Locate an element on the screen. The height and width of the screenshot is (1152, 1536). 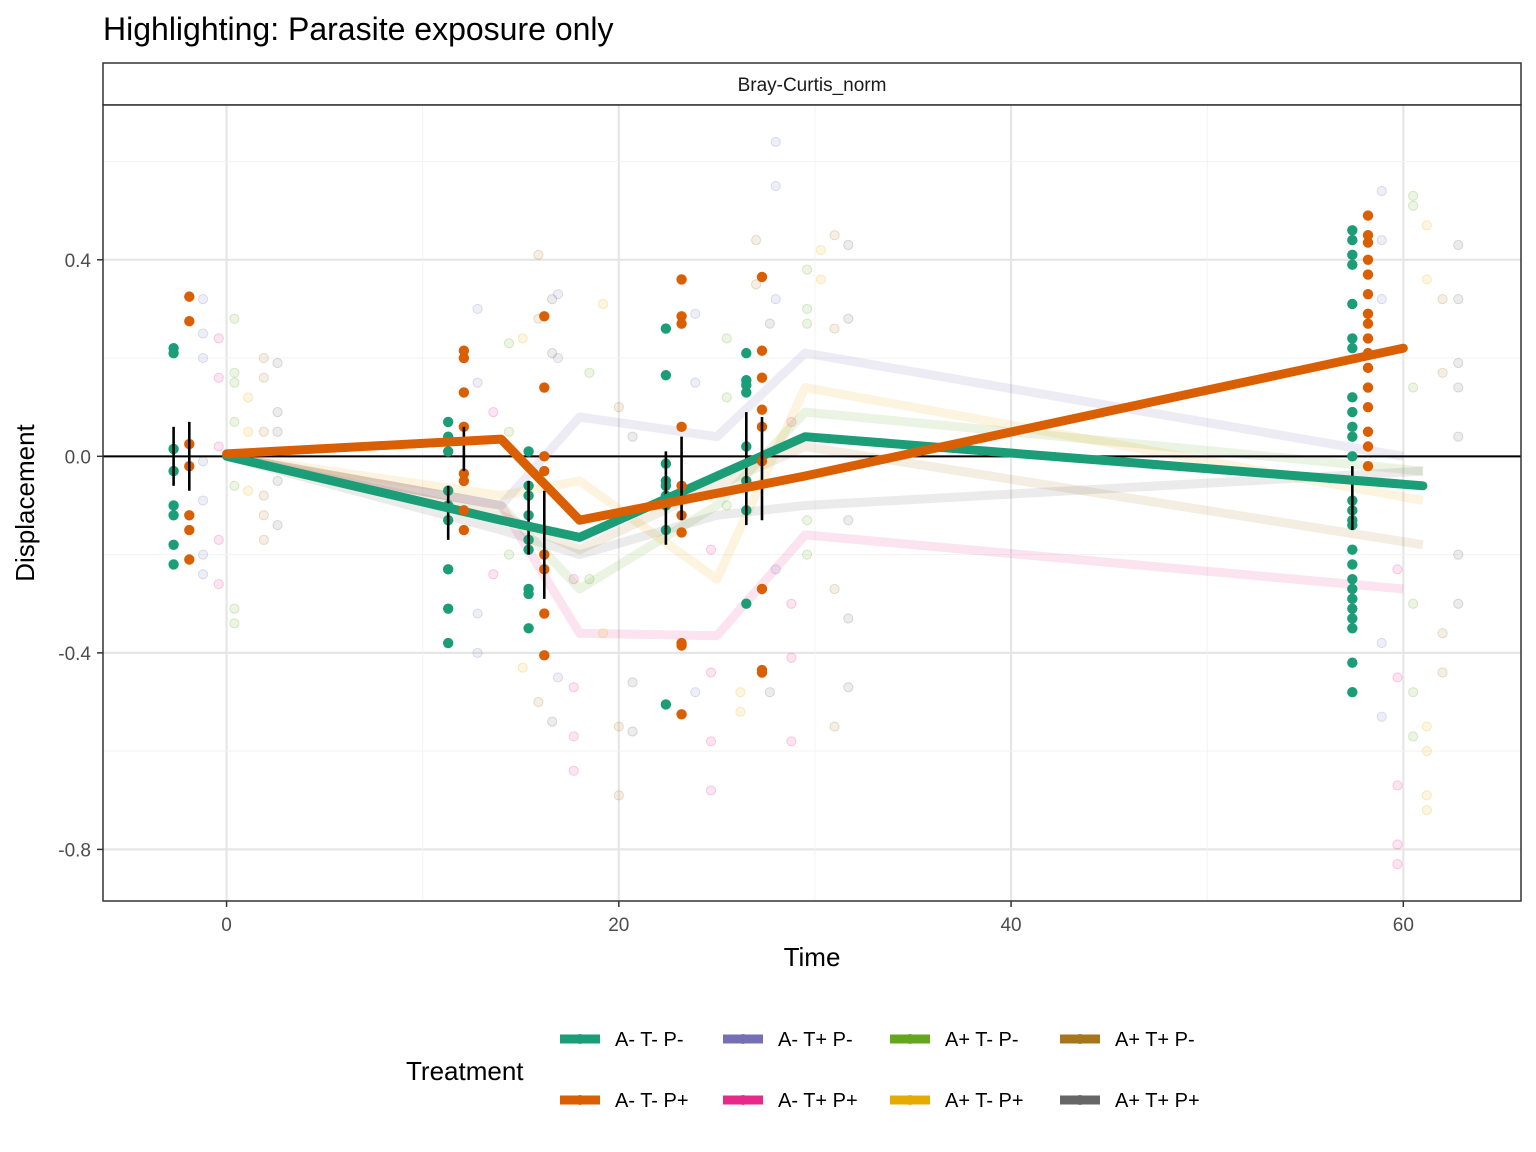
legend-label: A+ T+ P+ is located at coordinates (1157, 1101).